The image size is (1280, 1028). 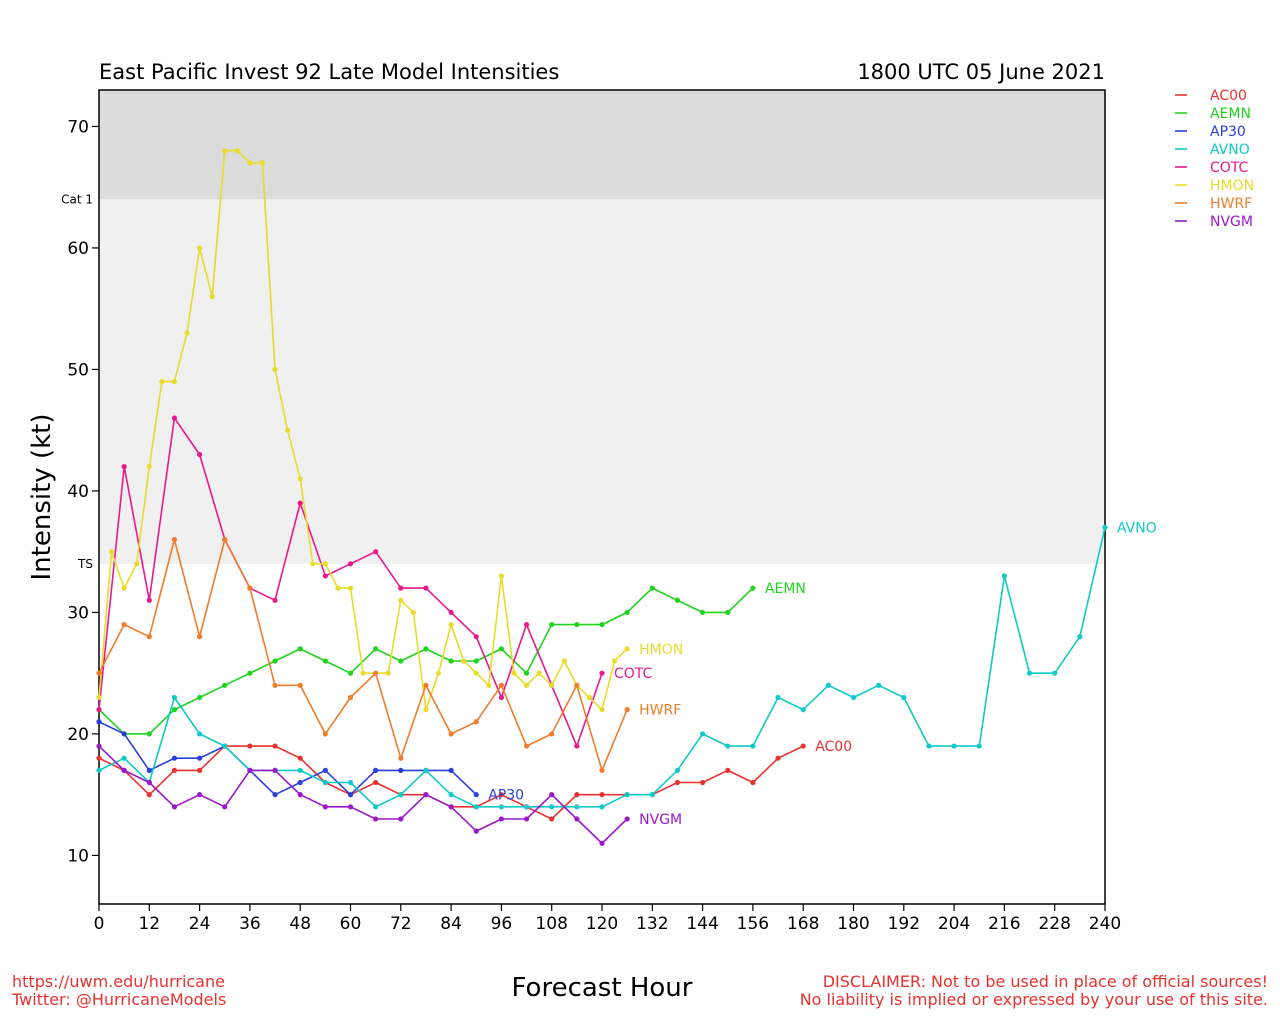 I want to click on series-end-label-ap30: AP30, so click(x=506, y=796).